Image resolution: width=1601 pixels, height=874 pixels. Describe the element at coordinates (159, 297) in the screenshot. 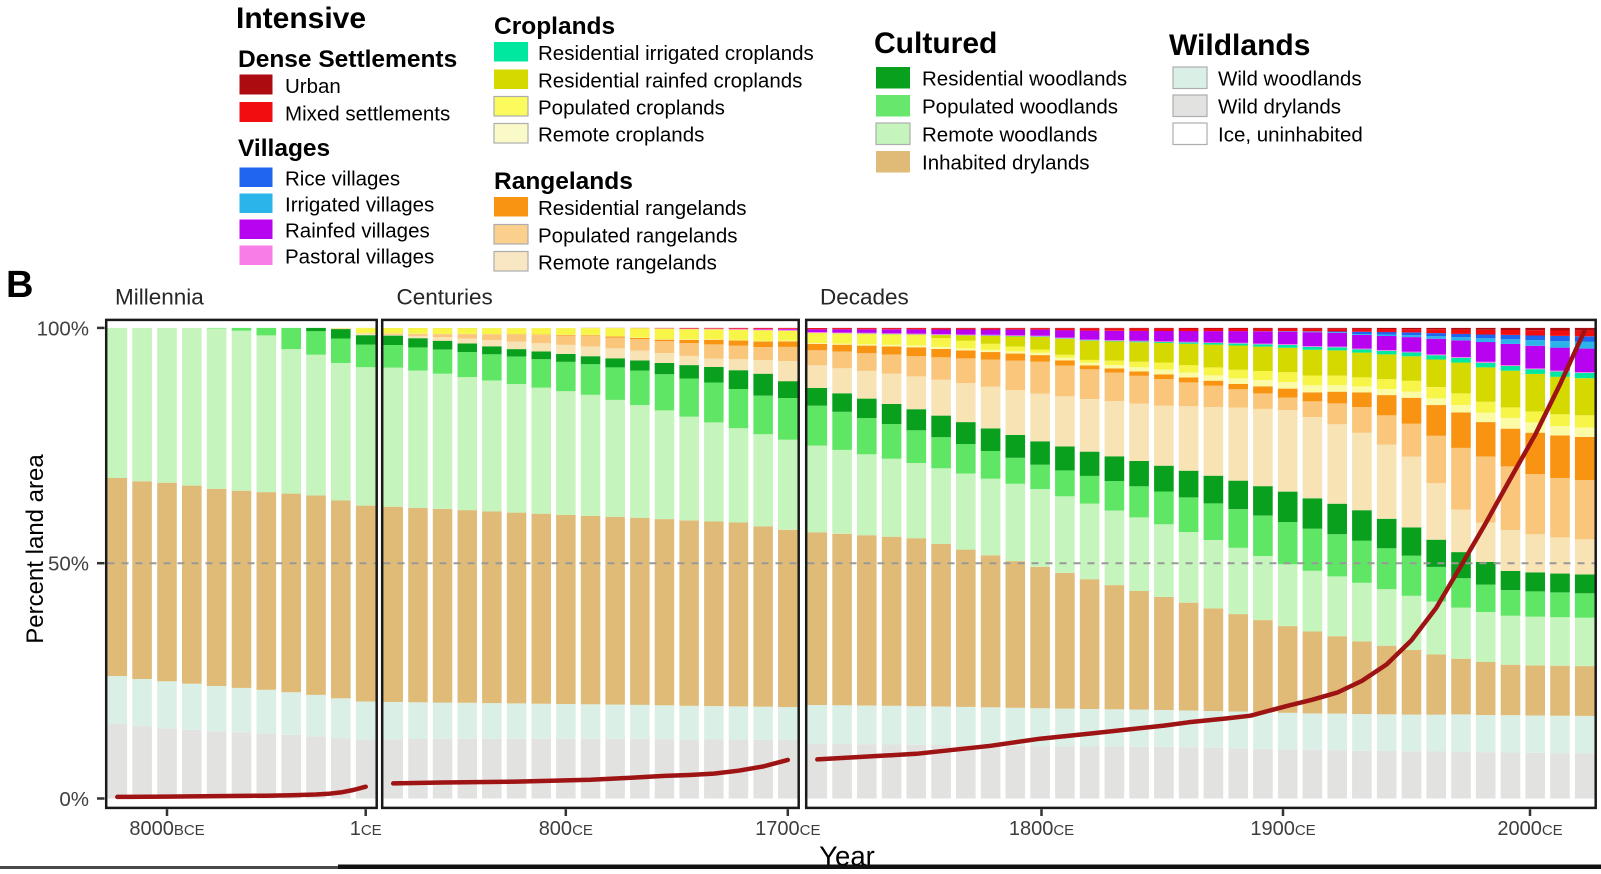

I see `svg-text: Millennia` at that location.